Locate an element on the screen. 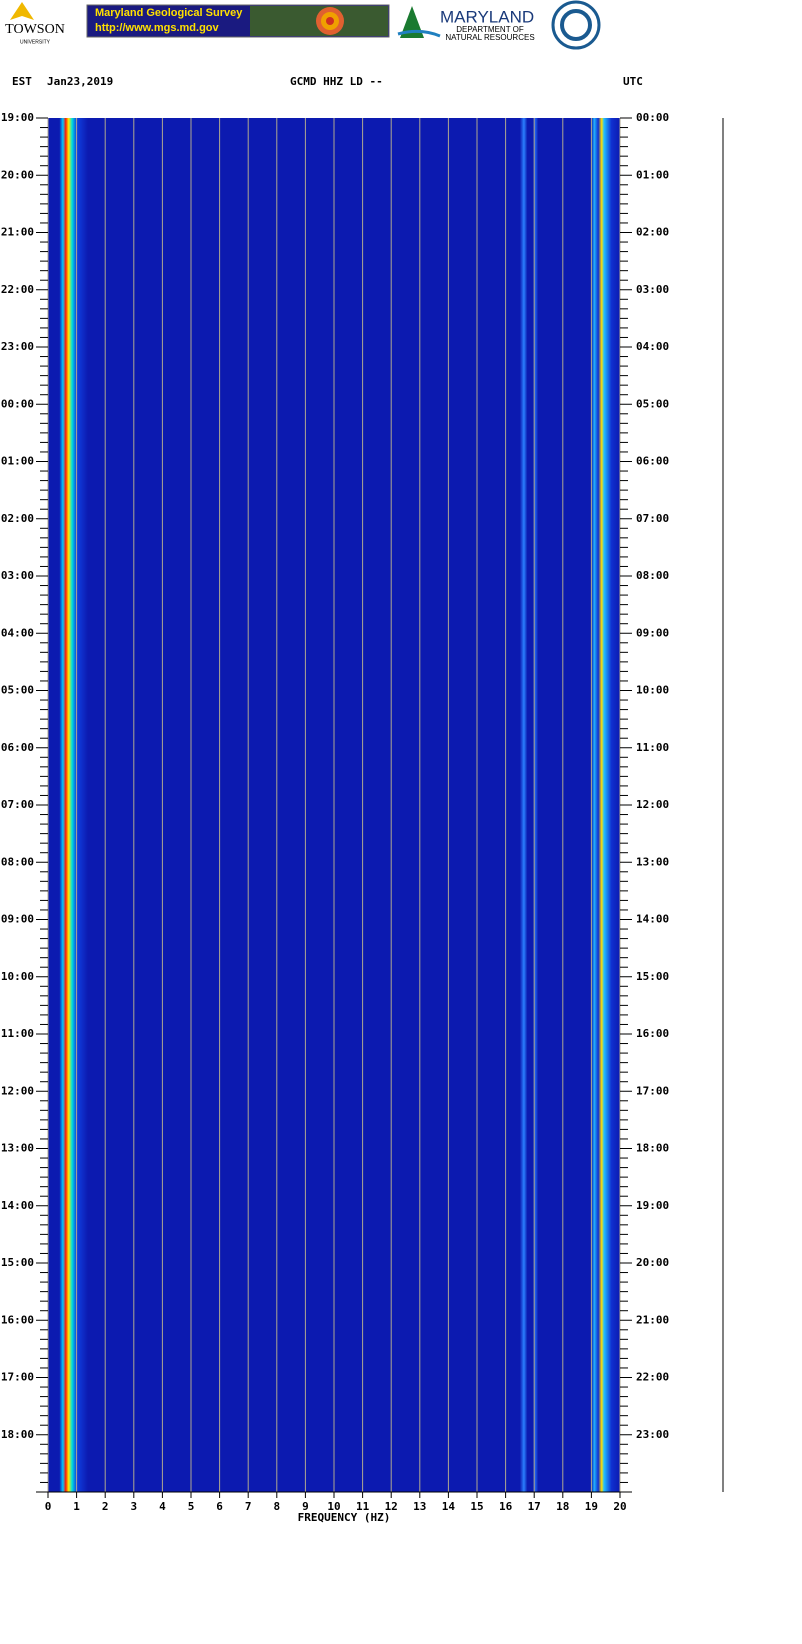 Image resolution: width=802 pixels, height=1644 pixels. dnr-sub1: DEPARTMENT OF is located at coordinates (490, 29).